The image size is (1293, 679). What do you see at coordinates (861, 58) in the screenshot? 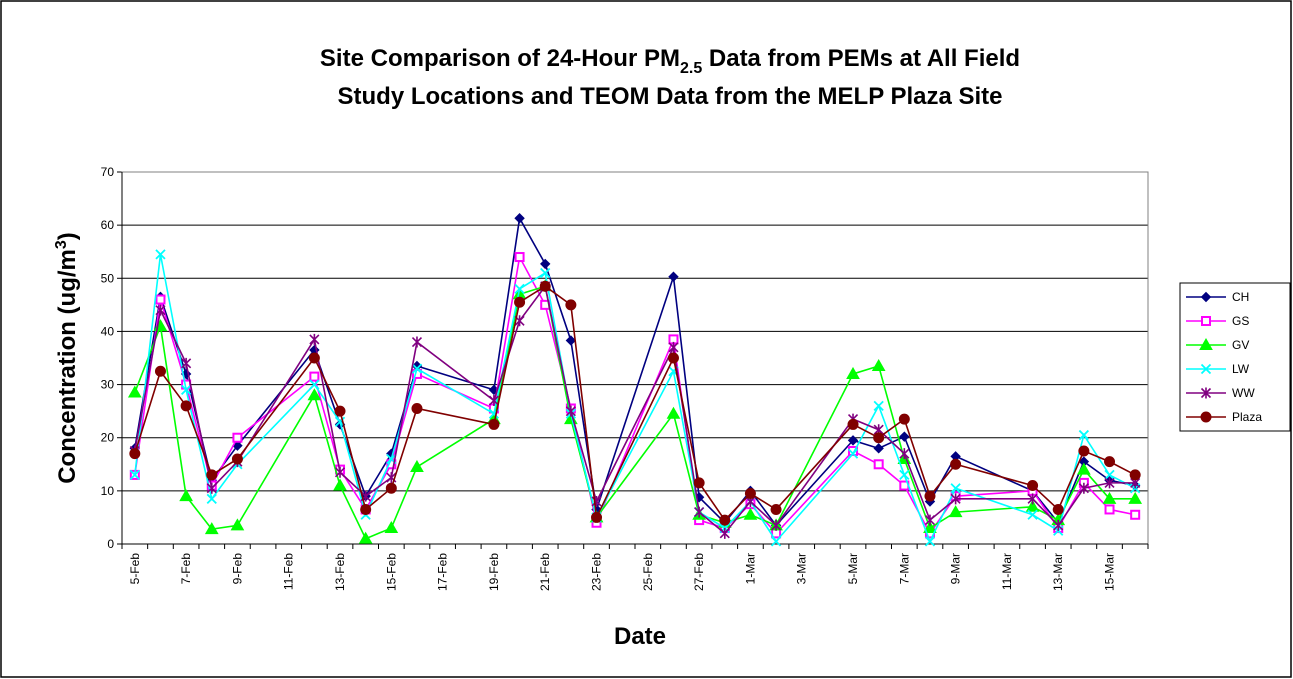
I see `title-text: Data from PEMs at All Field` at bounding box center [861, 58].